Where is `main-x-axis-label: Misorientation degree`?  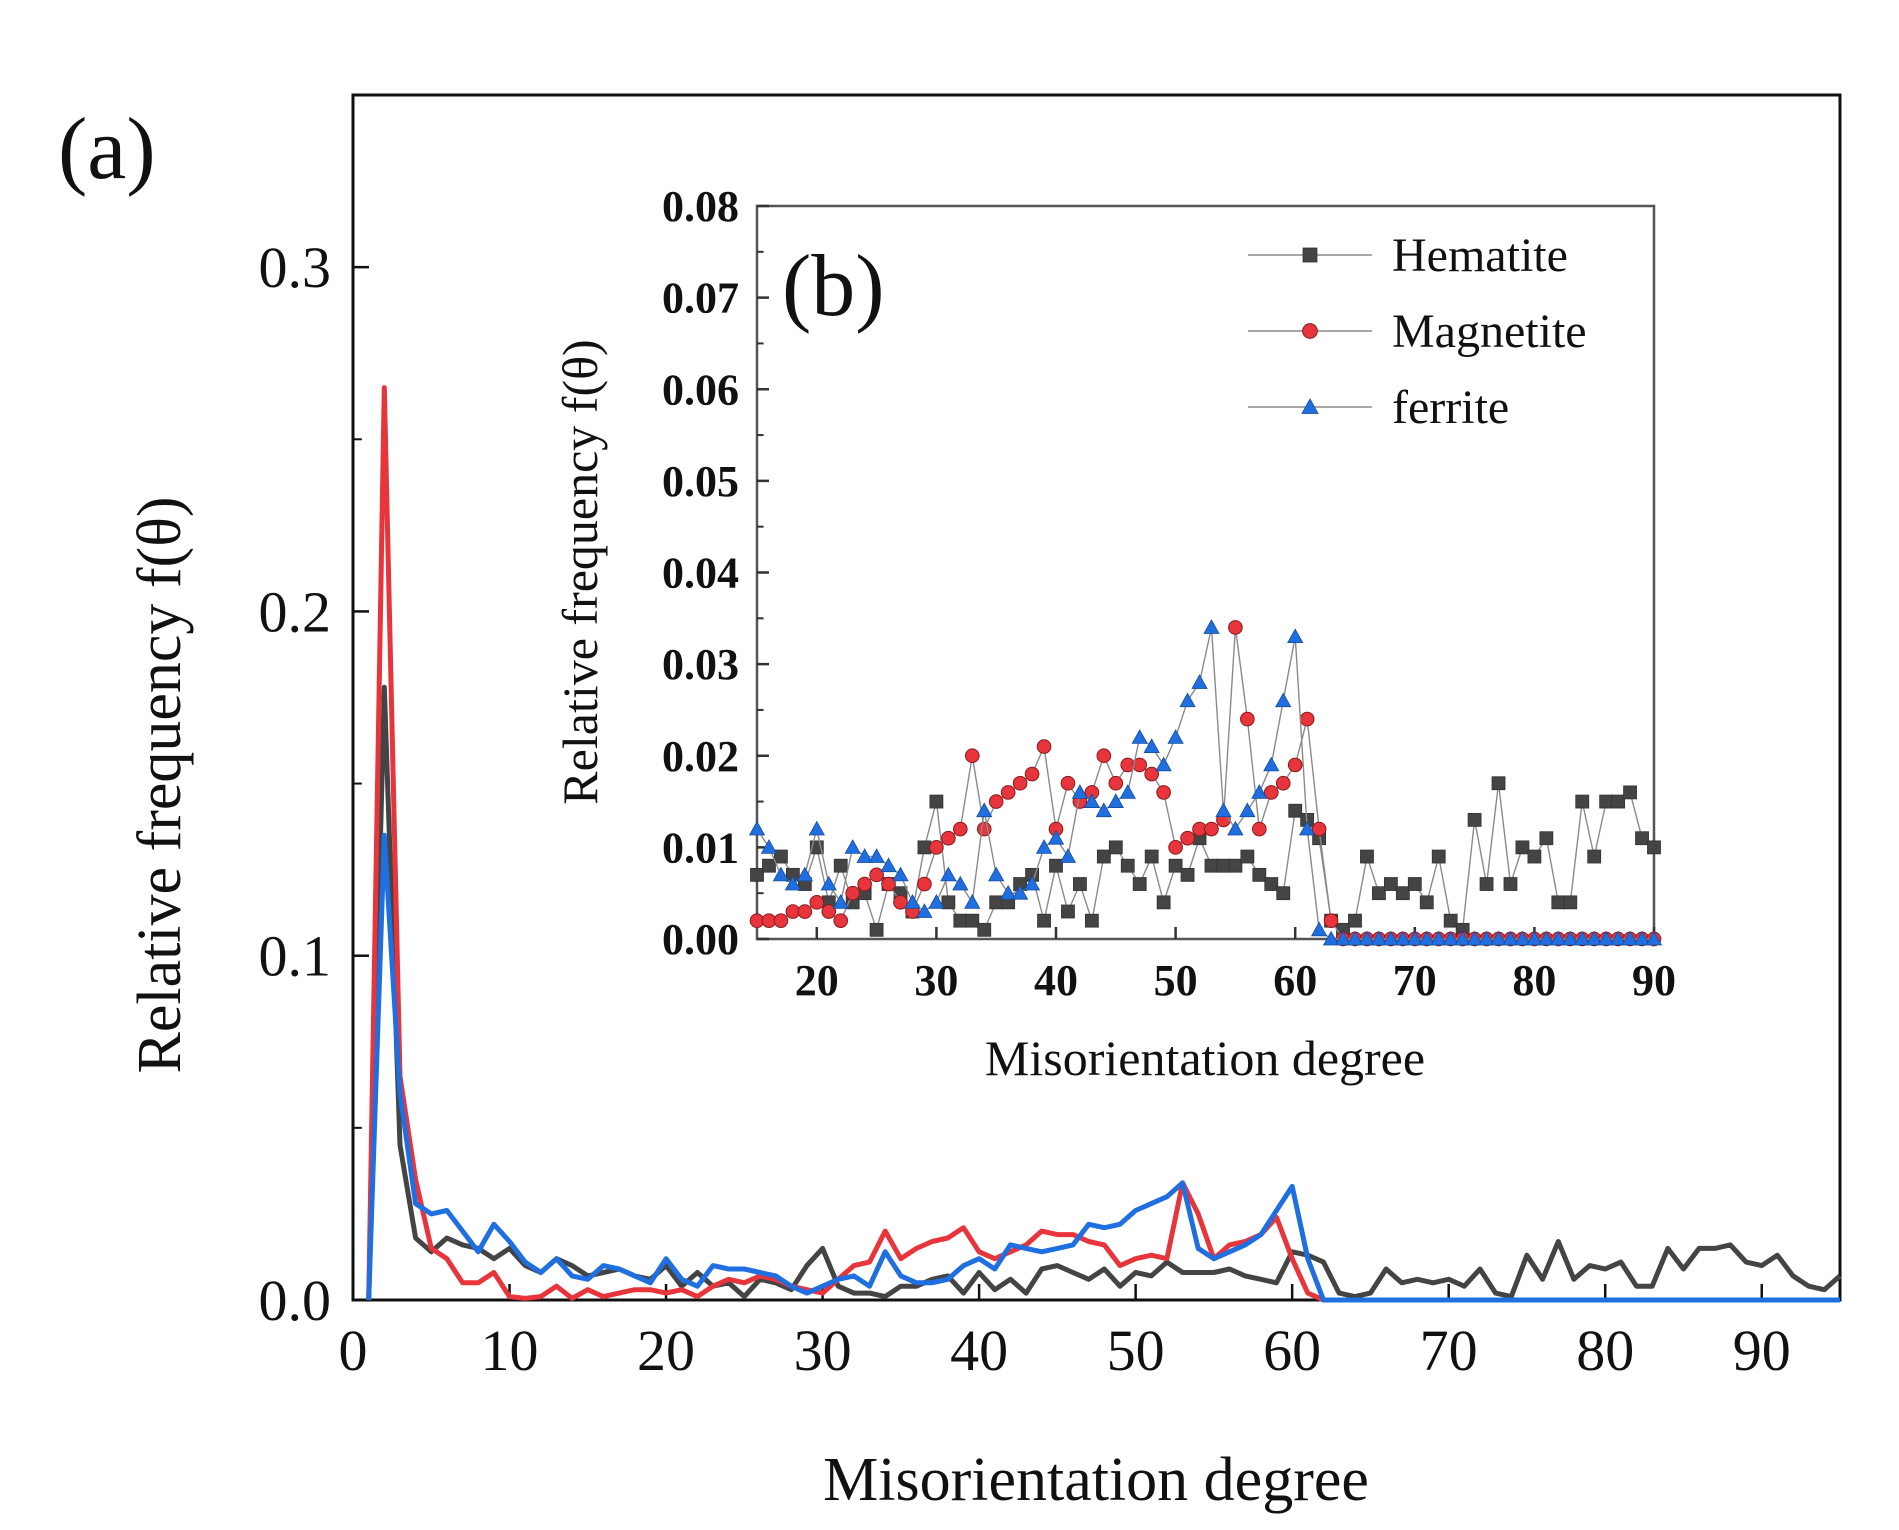
main-x-axis-label: Misorientation degree is located at coordinates (1096, 1480).